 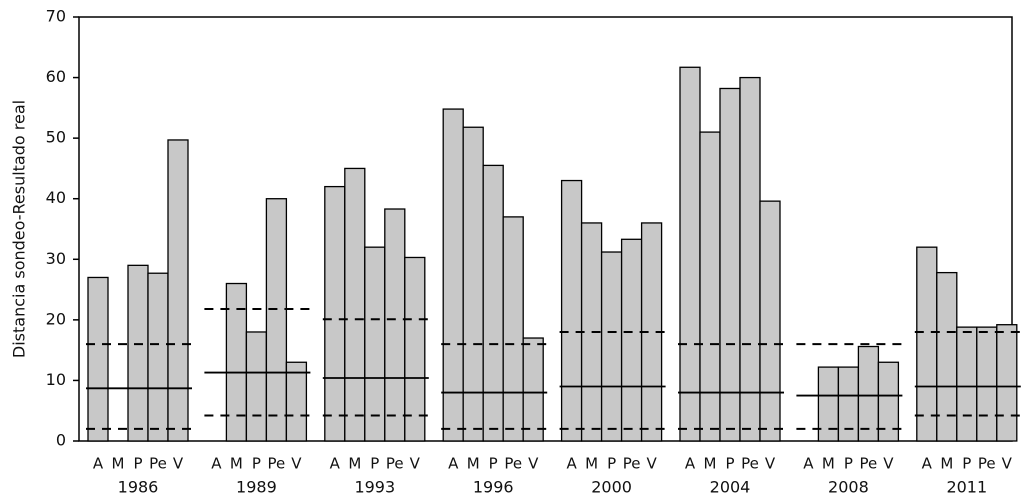 What do you see at coordinates (966, 487) in the screenshot?
I see `x-group-label: 2011` at bounding box center [966, 487].